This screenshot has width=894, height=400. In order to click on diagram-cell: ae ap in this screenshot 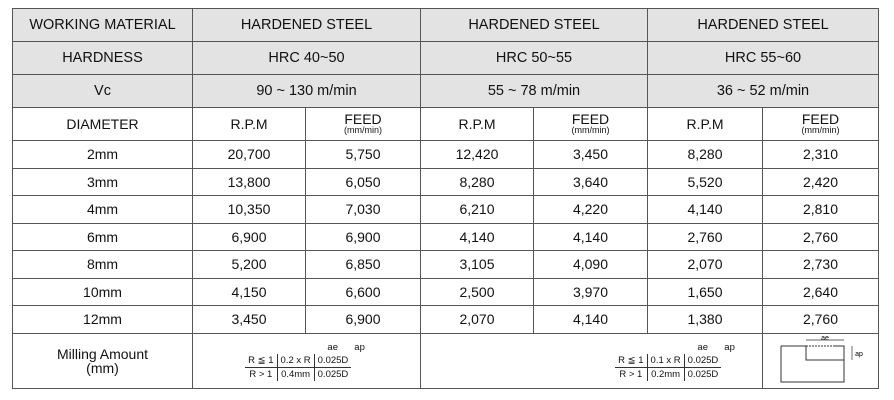, I will do `click(820, 360)`.